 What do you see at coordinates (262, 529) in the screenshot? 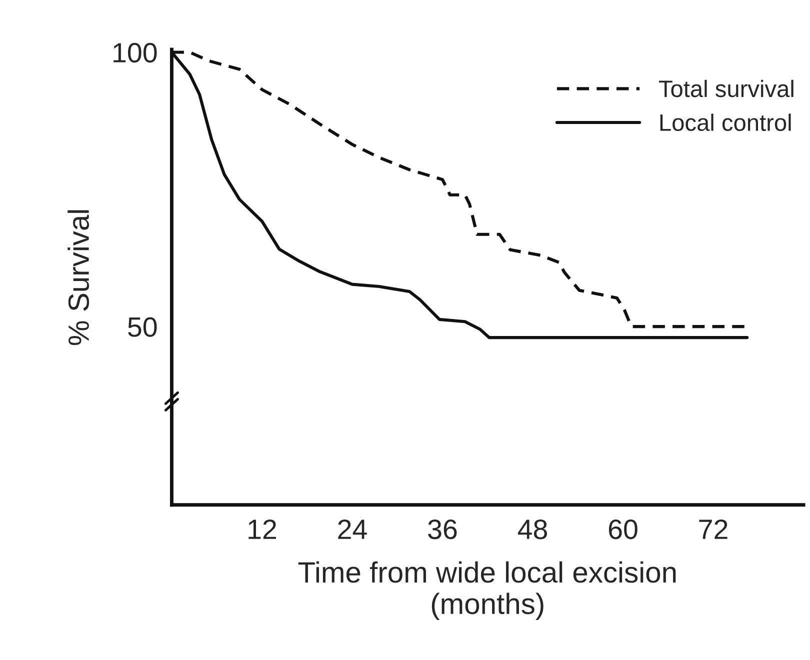
I see `x-tick-label: 12` at bounding box center [262, 529].